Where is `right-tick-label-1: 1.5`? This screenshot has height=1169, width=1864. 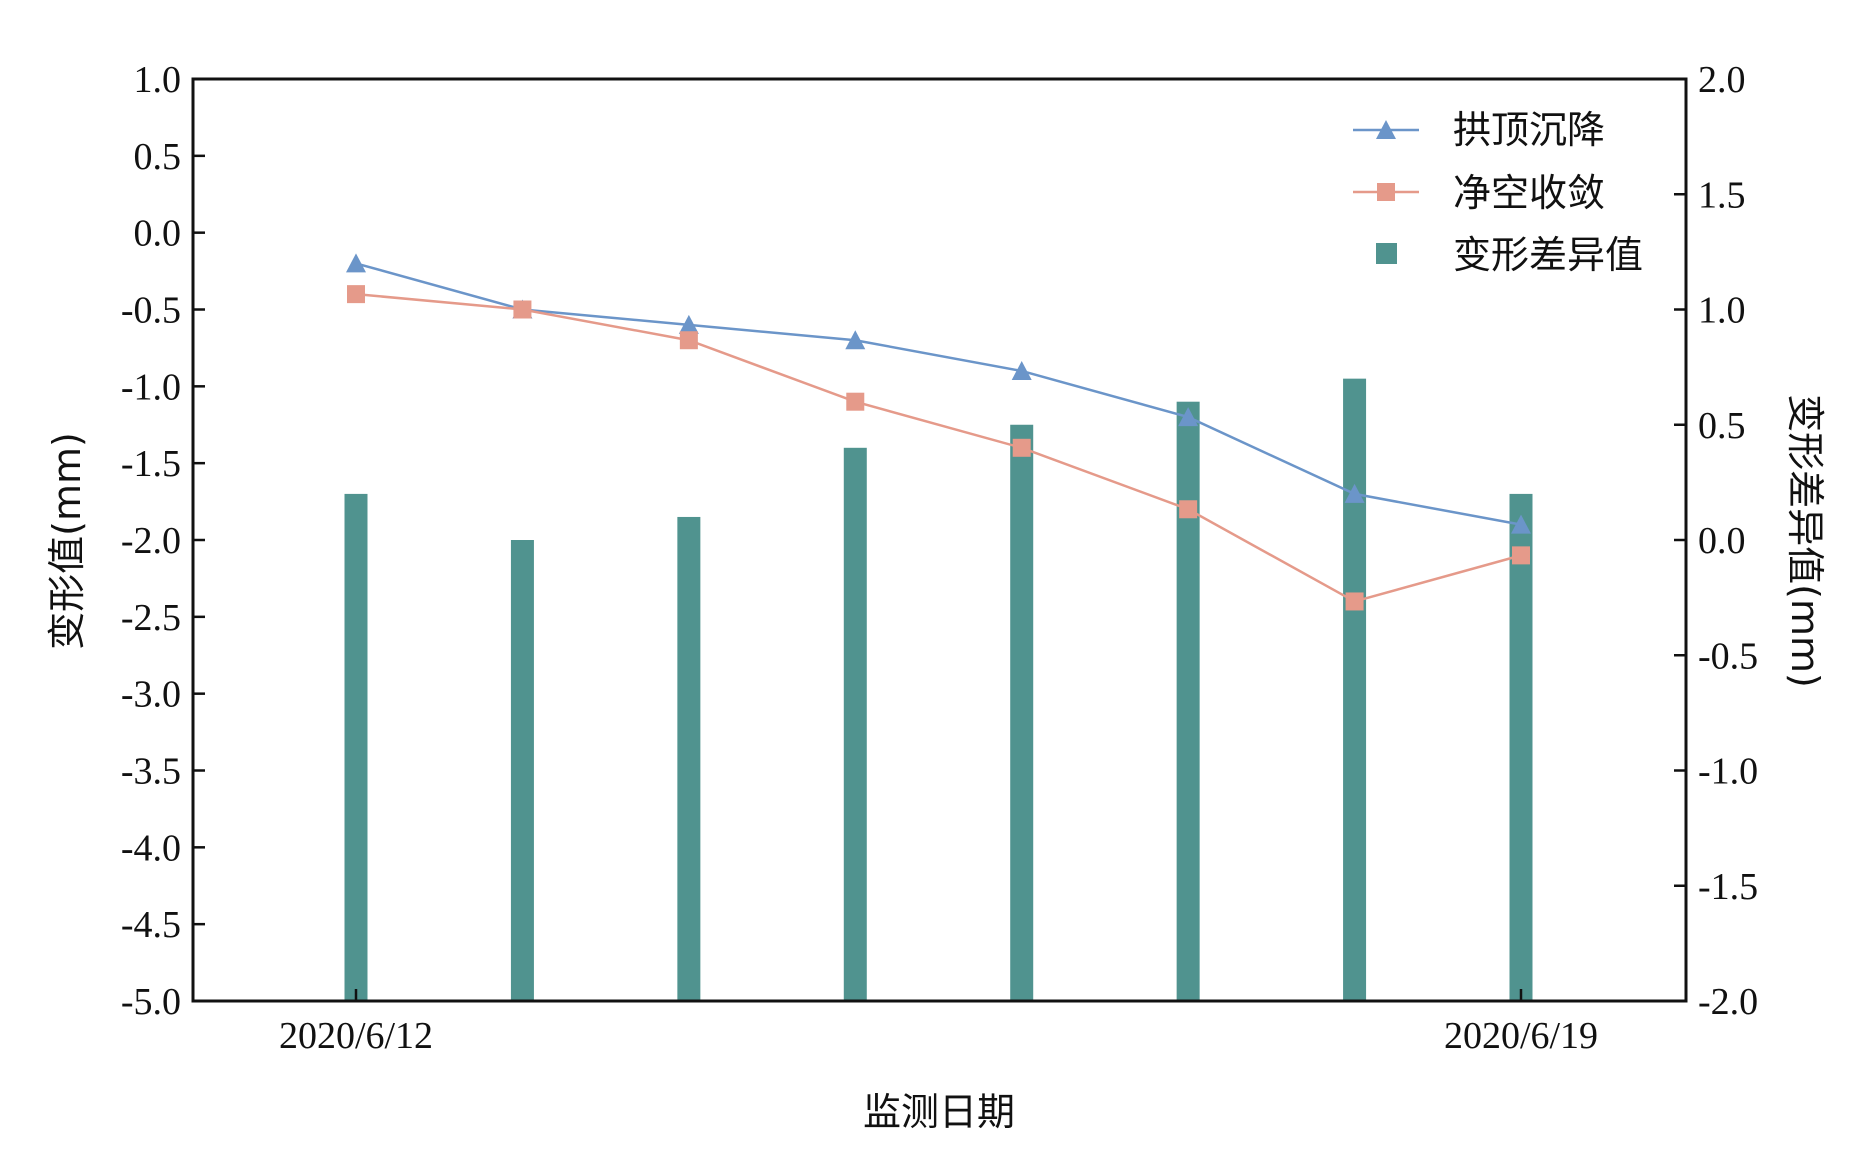
right-tick-label-1: 1.5 is located at coordinates (1722, 195).